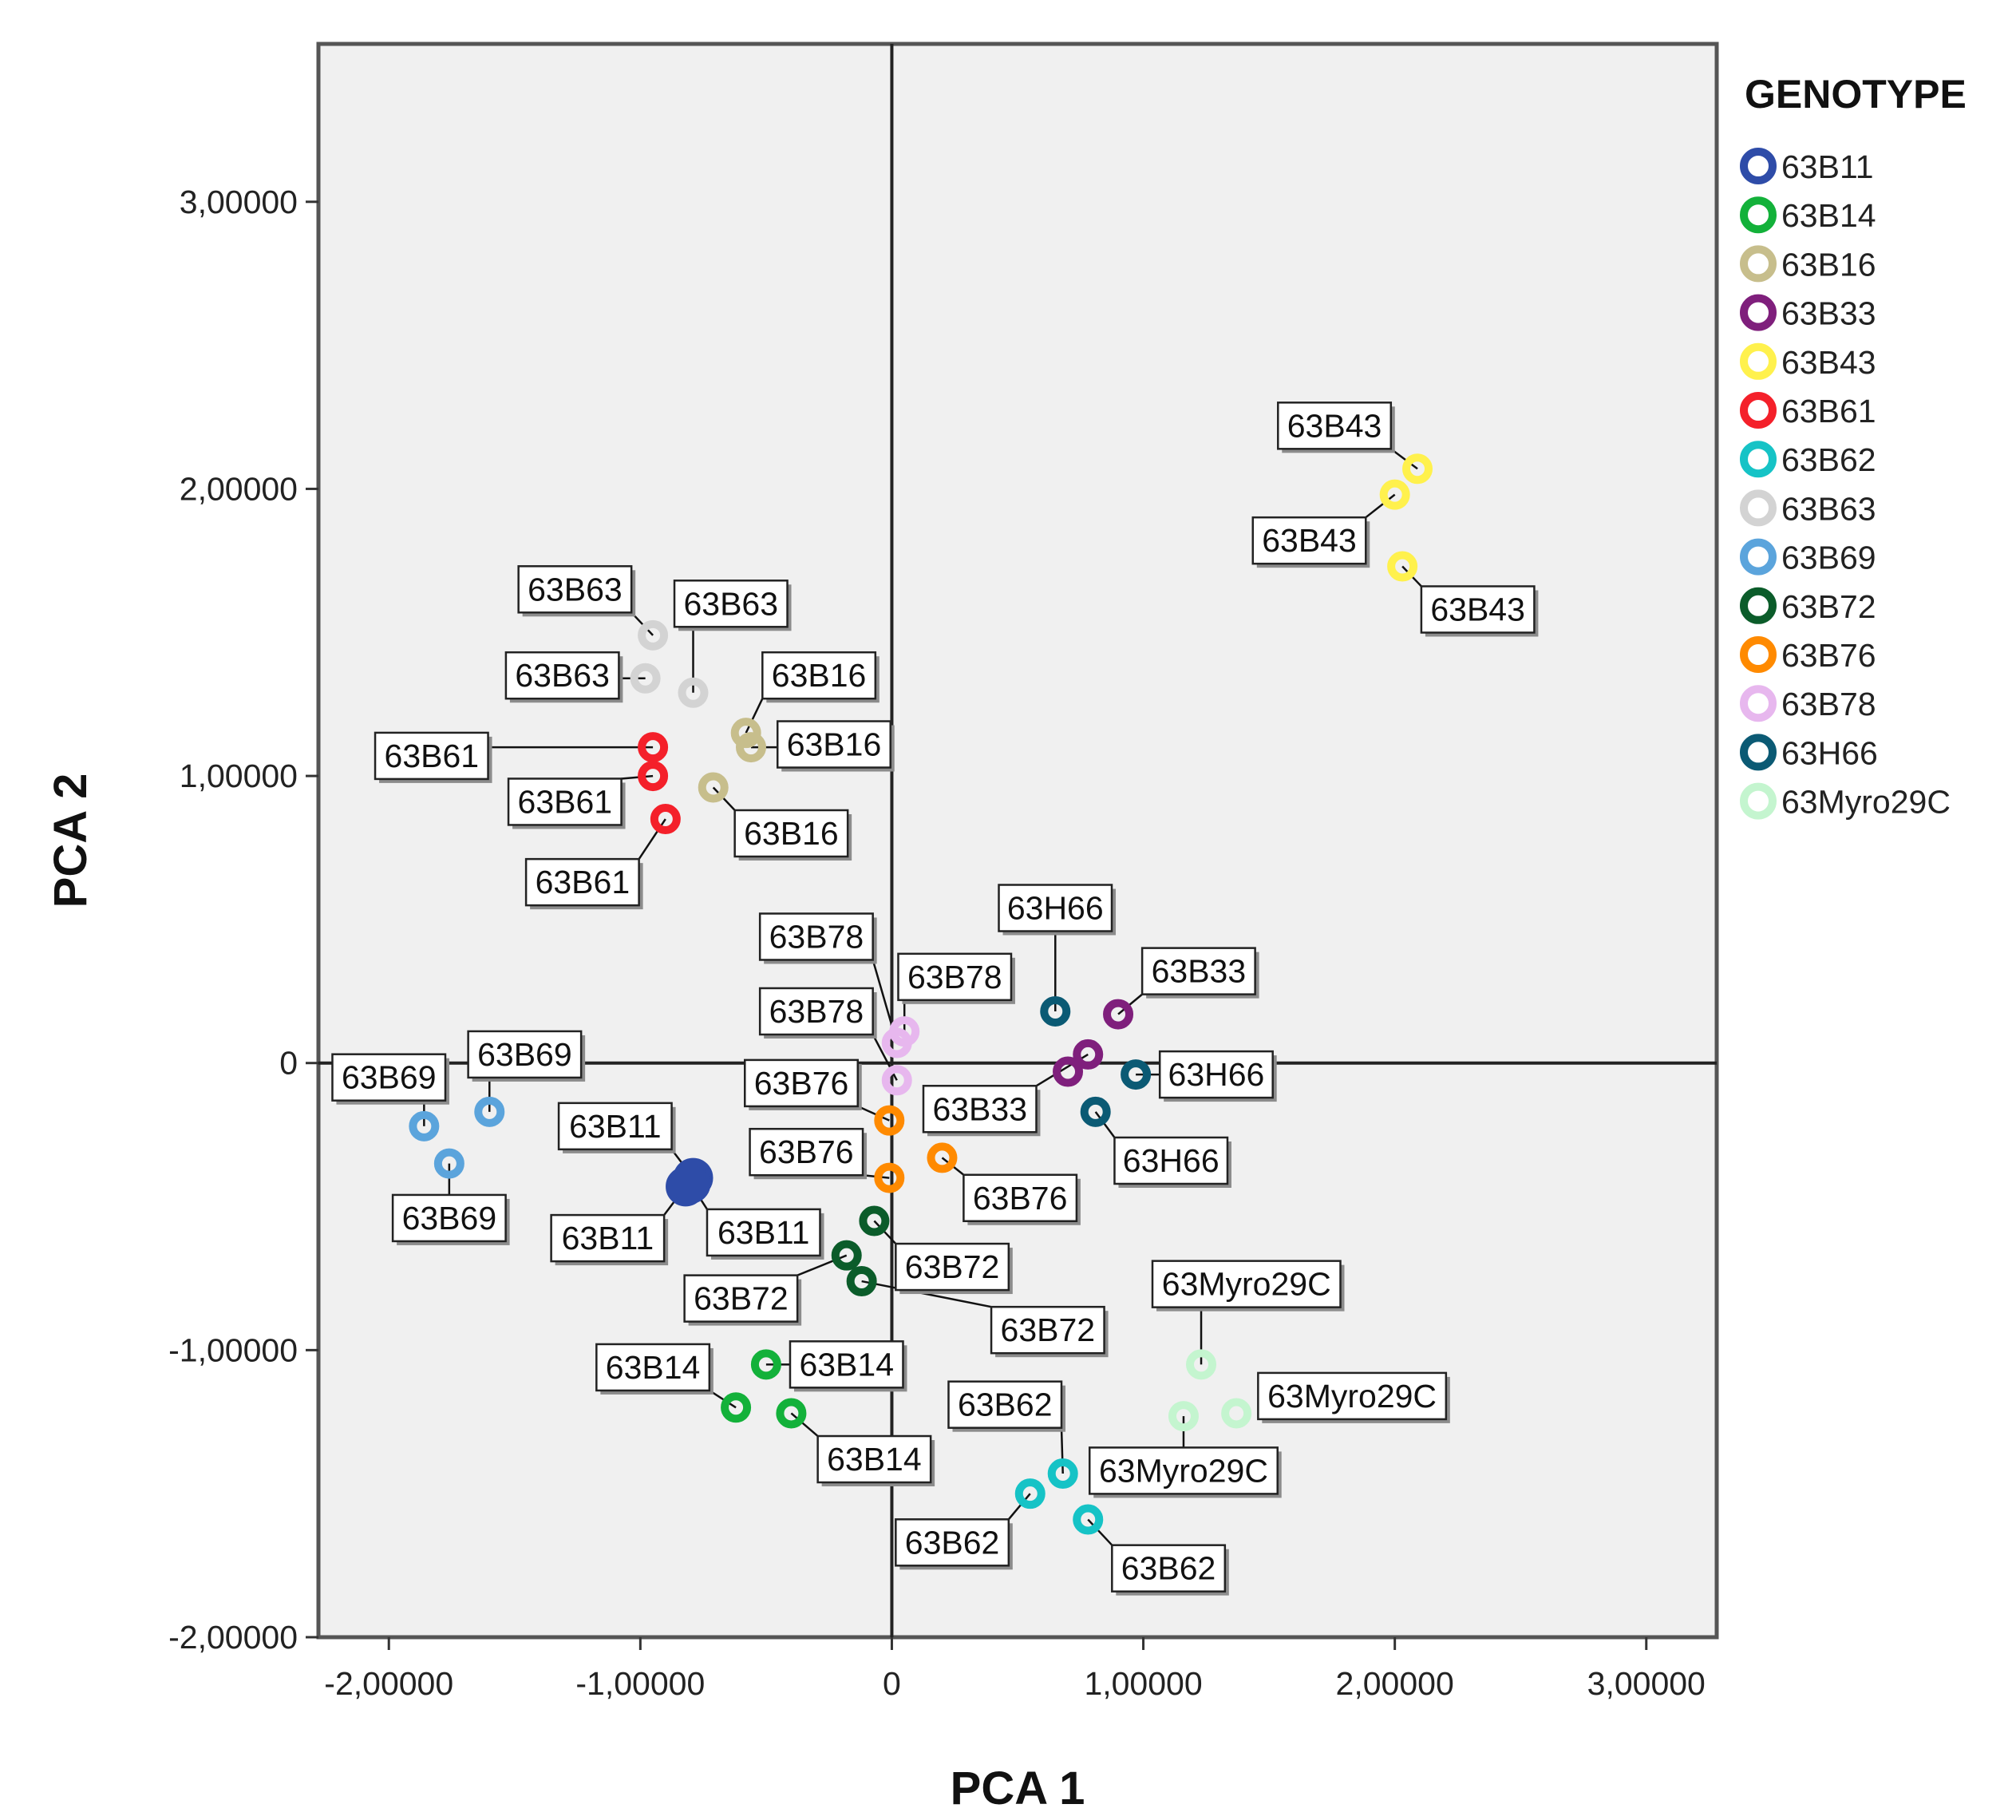 This screenshot has width=2016, height=1820. I want to click on point-label-text: 63B16, so click(834, 744).